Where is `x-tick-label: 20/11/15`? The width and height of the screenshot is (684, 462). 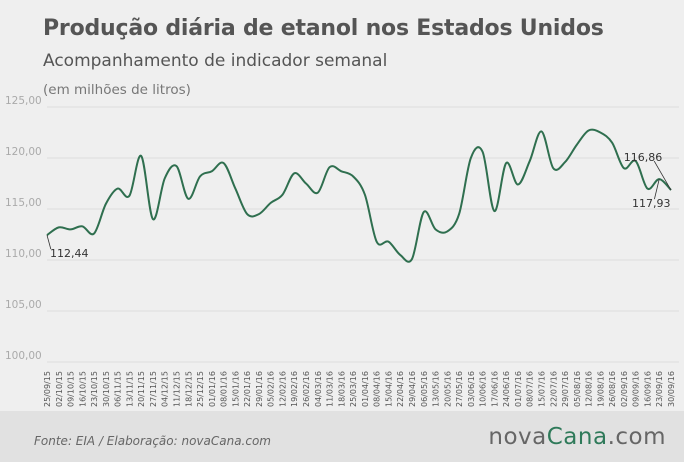
x-tick-label: 20/11/15 is located at coordinates (141, 389).